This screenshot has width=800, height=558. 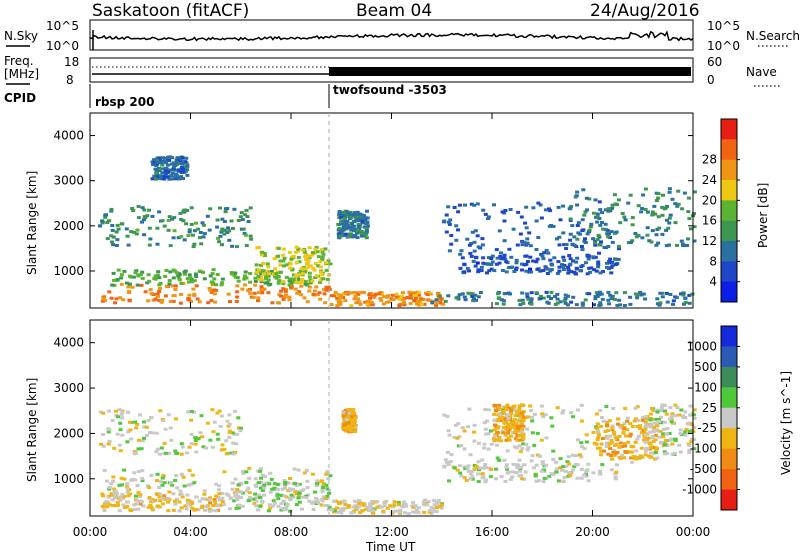 I want to click on noise-search-label: N.Search, so click(x=773, y=36).